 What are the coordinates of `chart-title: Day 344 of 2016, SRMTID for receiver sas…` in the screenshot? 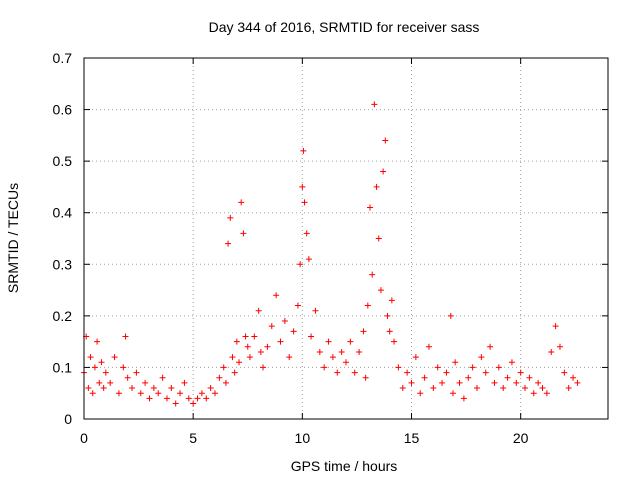 It's located at (344, 27).